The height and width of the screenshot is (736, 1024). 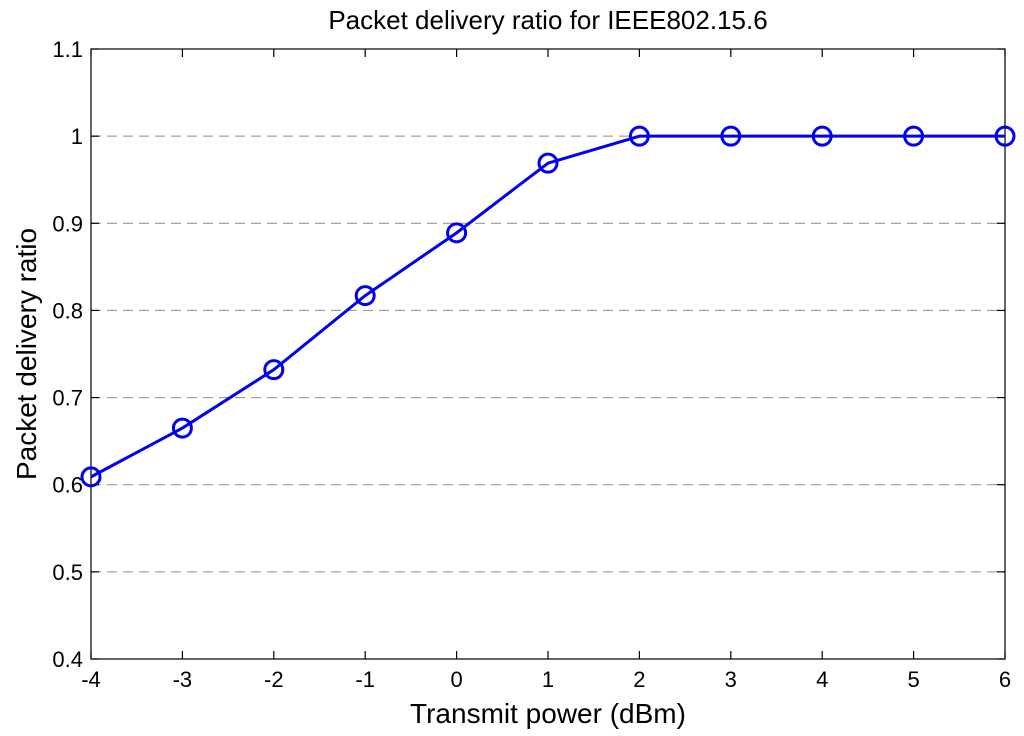 What do you see at coordinates (548, 679) in the screenshot?
I see `x-tick-label: 1` at bounding box center [548, 679].